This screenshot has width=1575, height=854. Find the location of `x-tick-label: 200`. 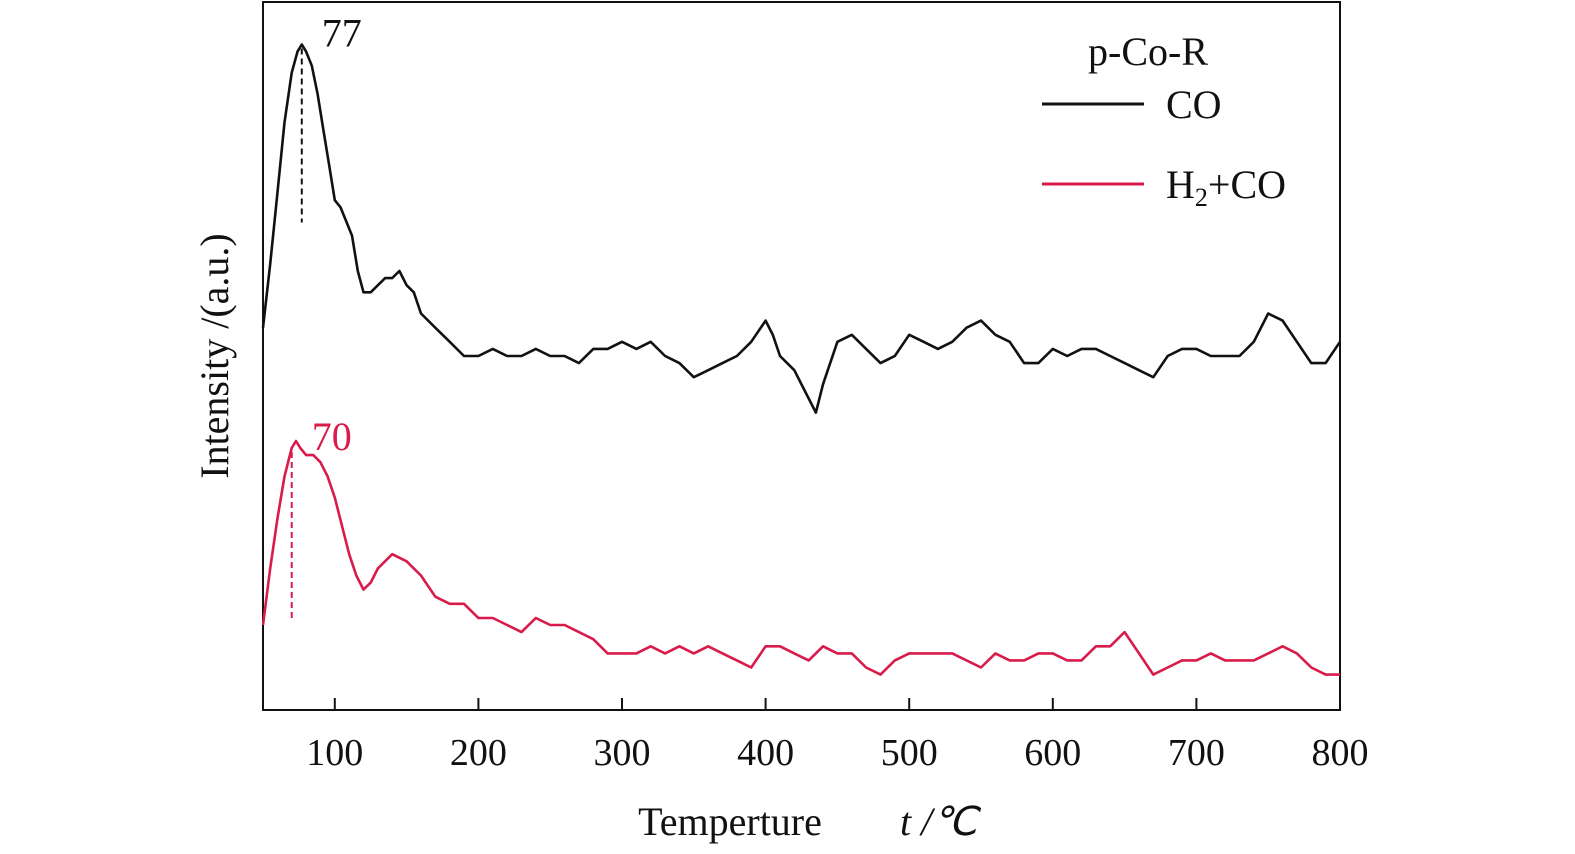

x-tick-label: 200 is located at coordinates (478, 753).